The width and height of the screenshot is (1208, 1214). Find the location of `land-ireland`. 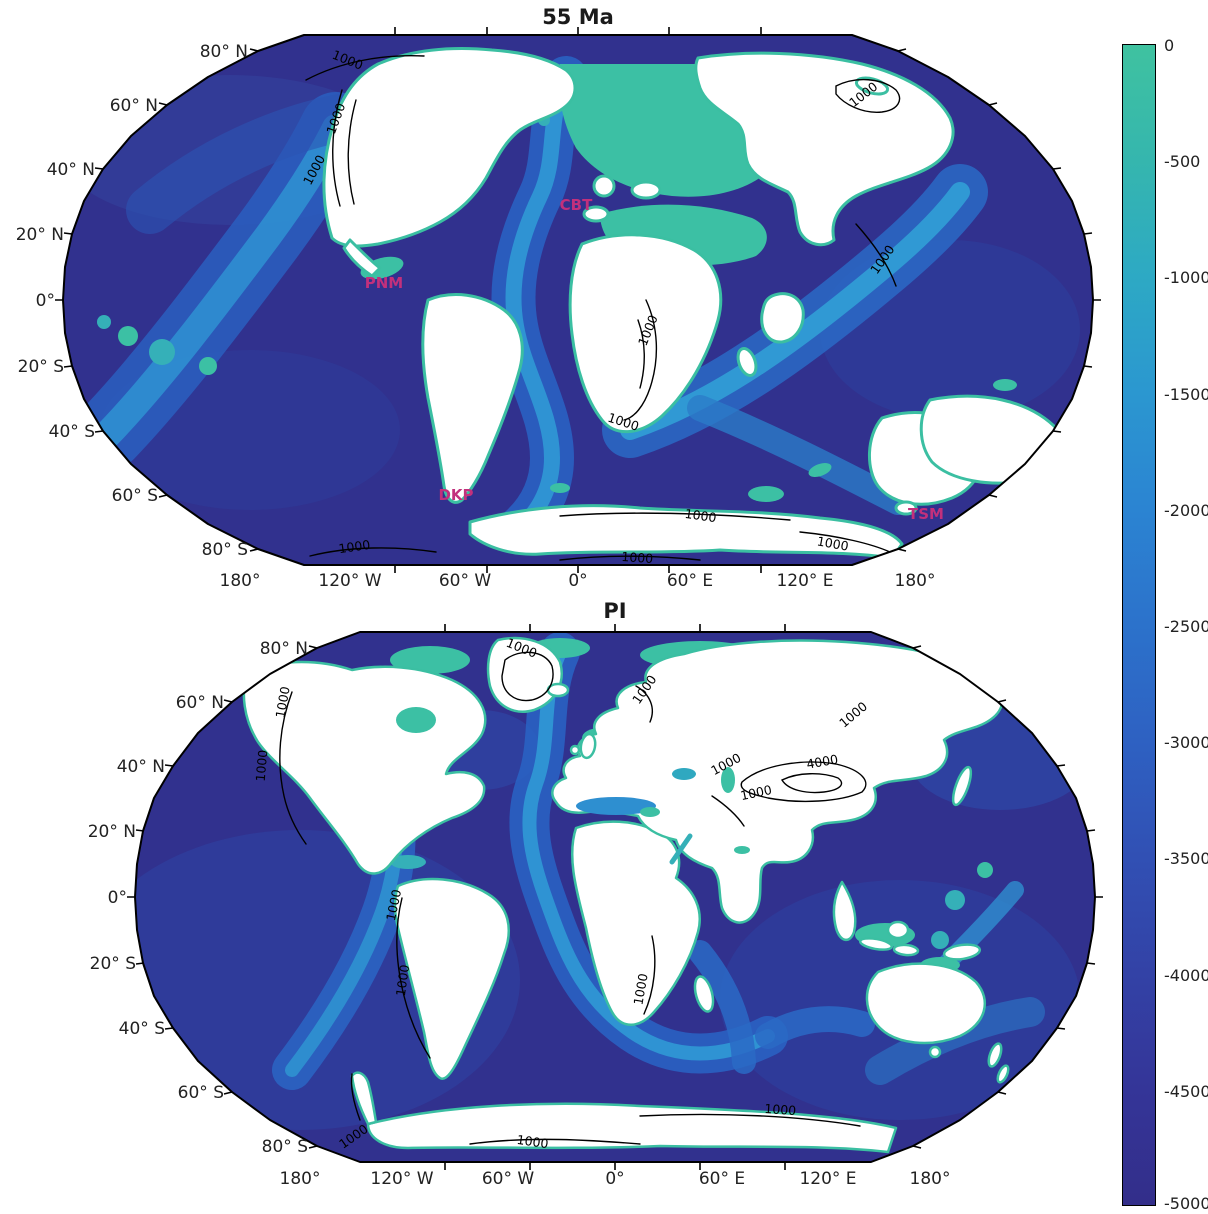

land-ireland is located at coordinates (575, 750).